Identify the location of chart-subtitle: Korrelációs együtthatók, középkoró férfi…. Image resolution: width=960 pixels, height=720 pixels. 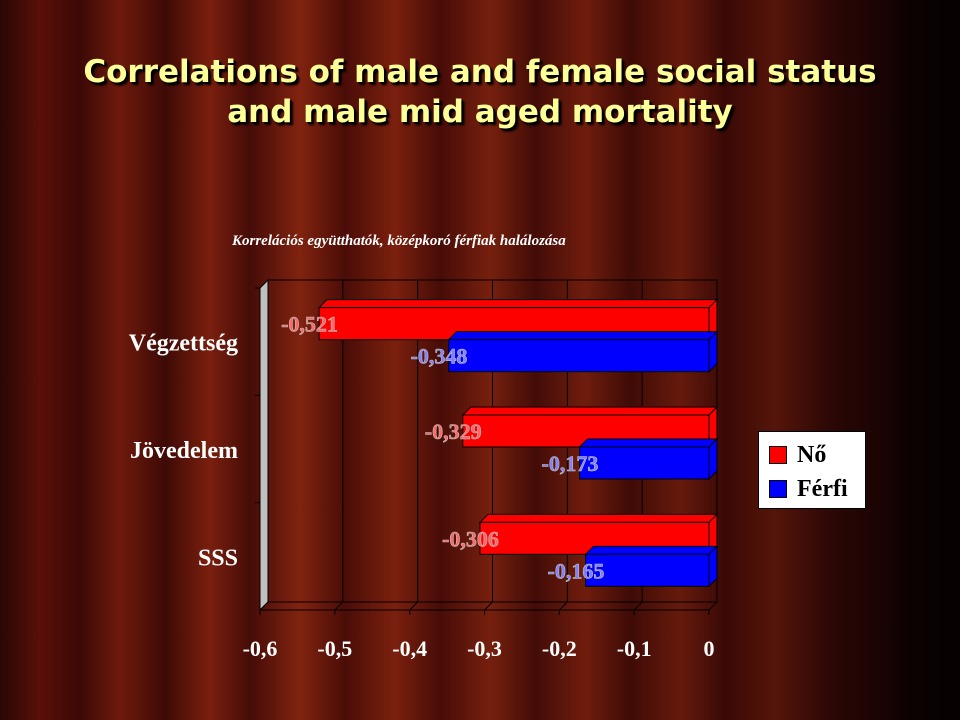
(399, 241).